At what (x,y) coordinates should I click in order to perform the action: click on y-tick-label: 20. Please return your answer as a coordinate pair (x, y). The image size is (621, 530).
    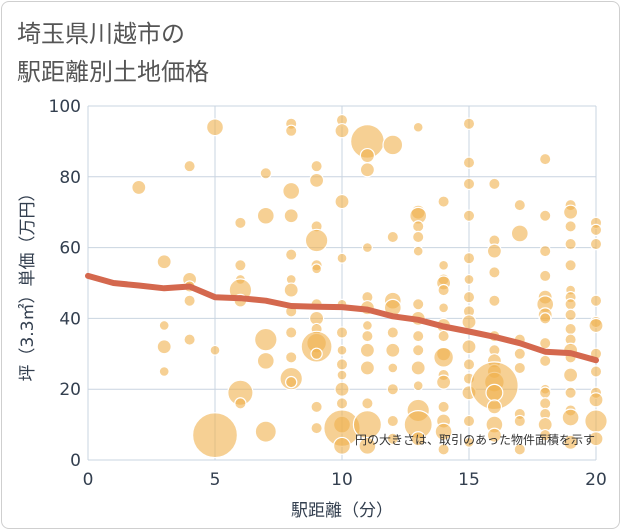
    Looking at the image, I should click on (70, 390).